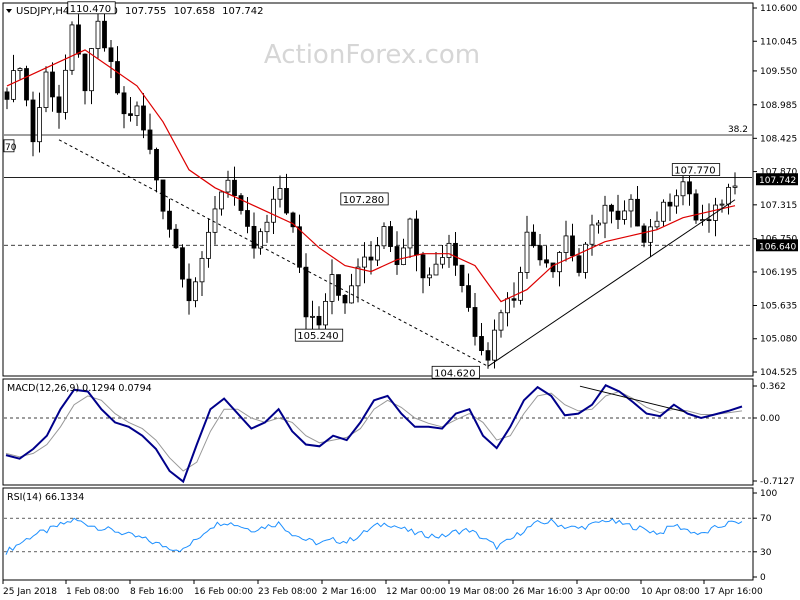 This screenshot has height=600, width=800. I want to click on price-tick-label: 104.525, so click(778, 373).